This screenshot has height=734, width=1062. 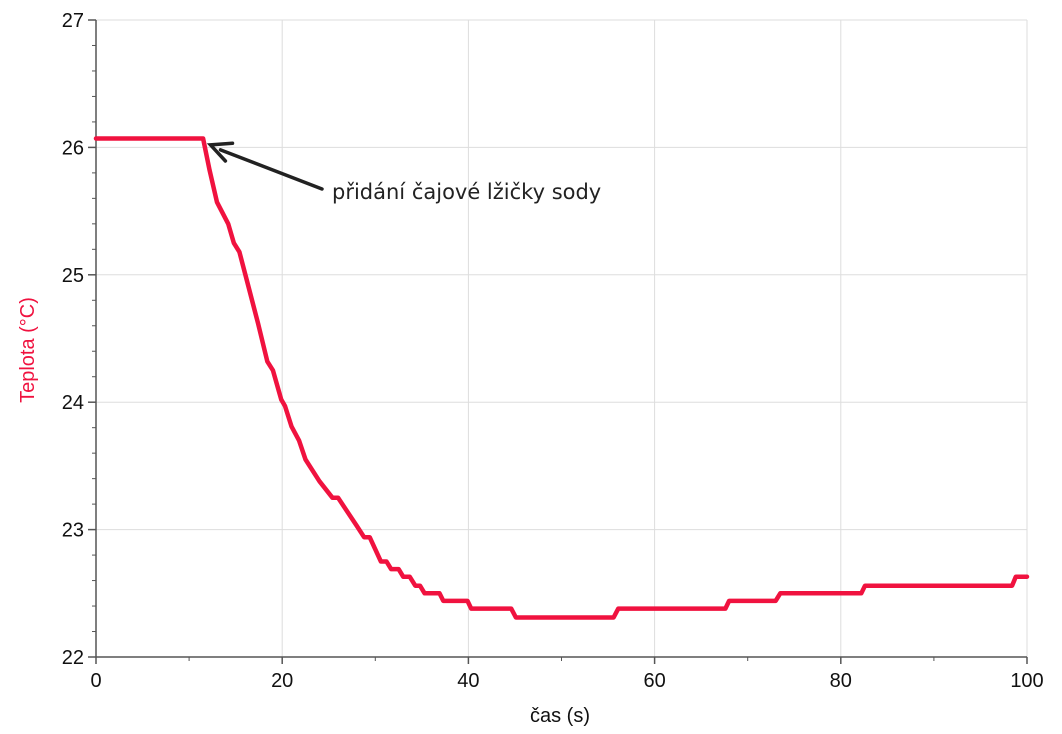 What do you see at coordinates (73, 531) in the screenshot?
I see `y-tick-label: 23` at bounding box center [73, 531].